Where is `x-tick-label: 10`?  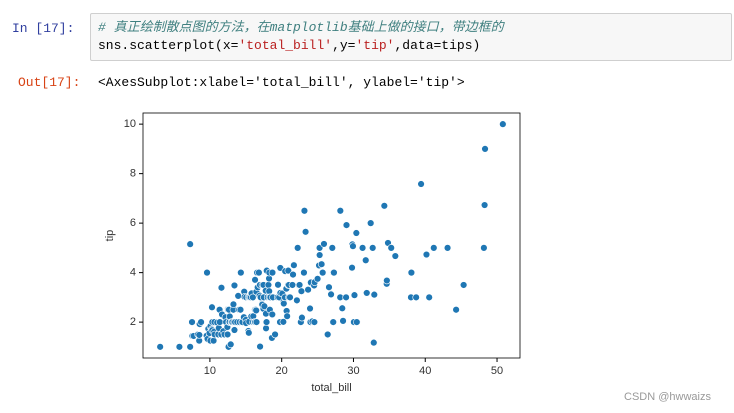 x-tick-label: 10 is located at coordinates (210, 371).